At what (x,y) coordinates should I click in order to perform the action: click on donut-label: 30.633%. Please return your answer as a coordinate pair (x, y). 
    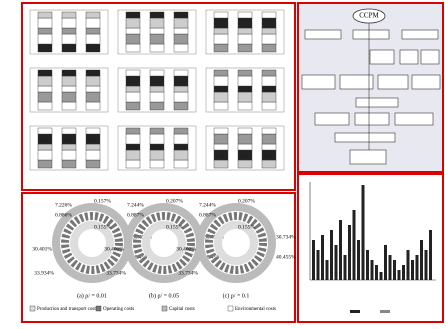
    Looking at the image, I should click on (142, 237).